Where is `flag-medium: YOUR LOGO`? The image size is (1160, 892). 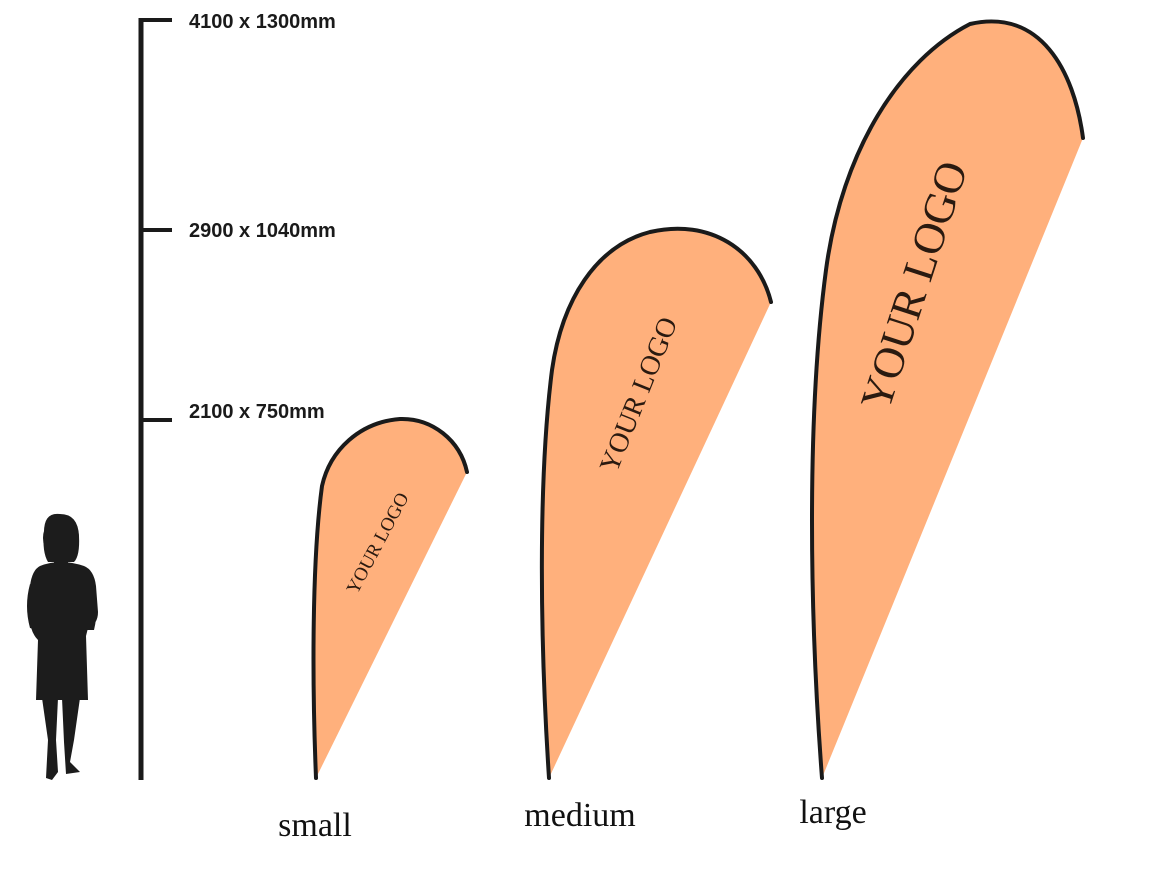
flag-medium: YOUR LOGO is located at coordinates (656, 503).